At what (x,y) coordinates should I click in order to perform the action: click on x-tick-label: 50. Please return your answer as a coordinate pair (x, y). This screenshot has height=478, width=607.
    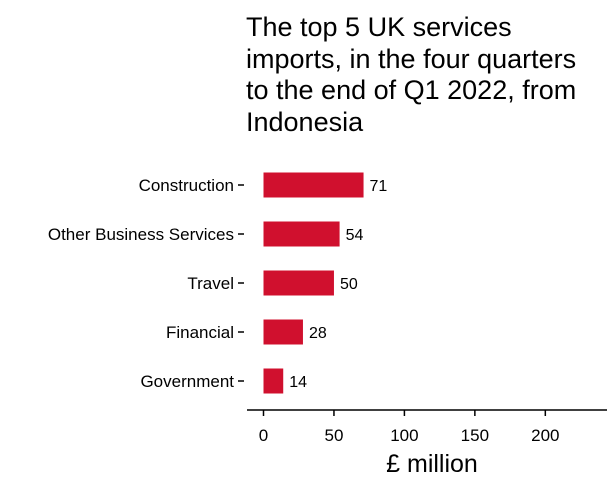
    Looking at the image, I should click on (333, 435).